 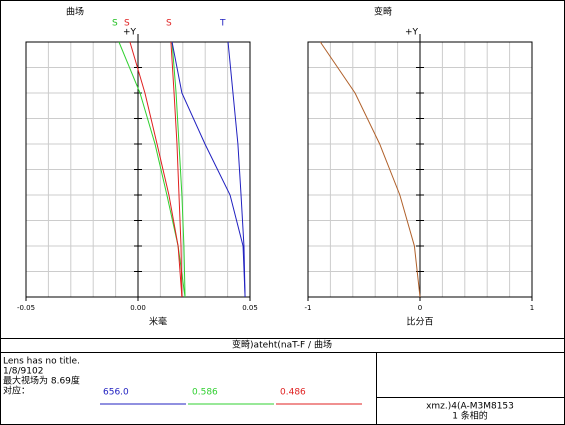 I want to click on x-tick-label: 0.05, so click(x=250, y=308).